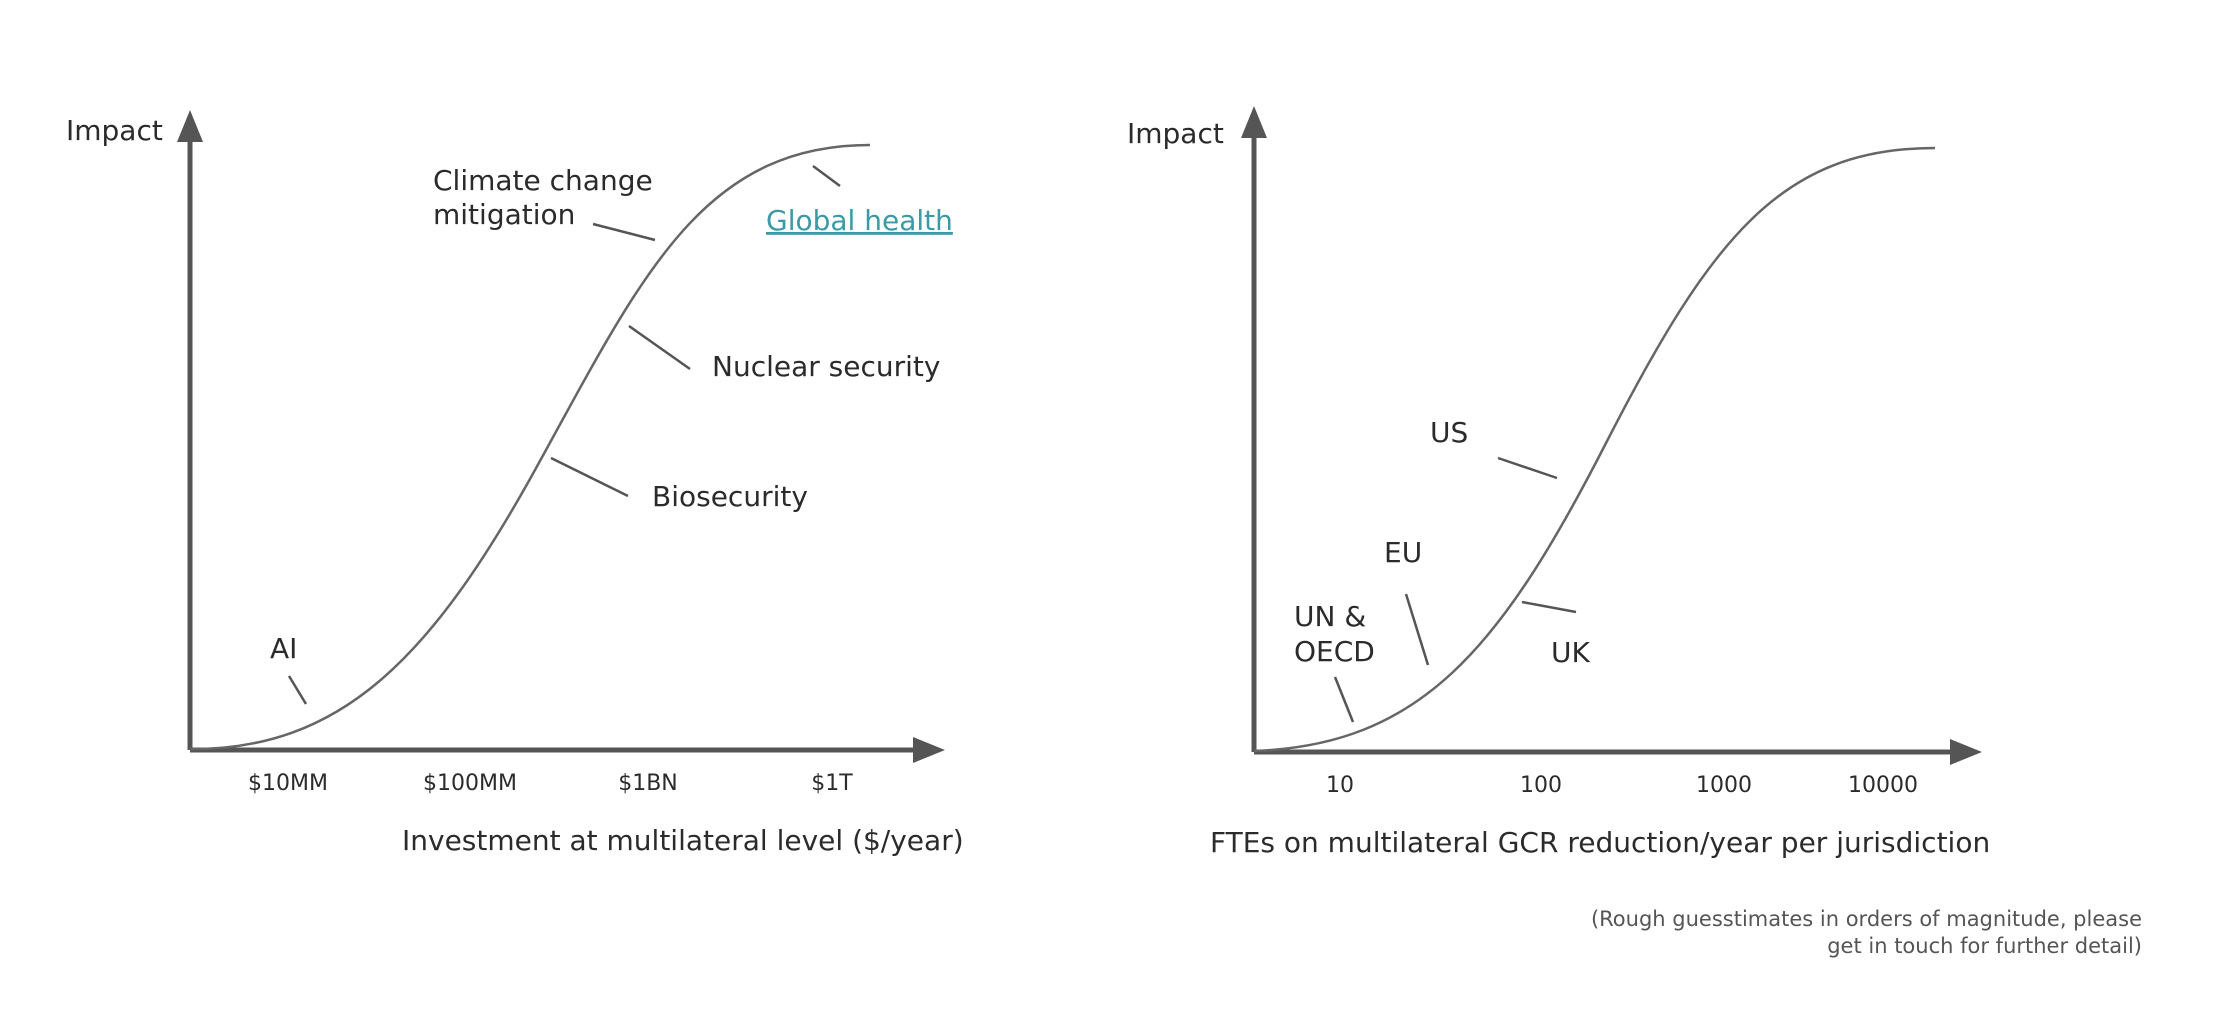  Describe the element at coordinates (1330, 616) in the screenshot. I see `label-un-line1: UN &` at that location.